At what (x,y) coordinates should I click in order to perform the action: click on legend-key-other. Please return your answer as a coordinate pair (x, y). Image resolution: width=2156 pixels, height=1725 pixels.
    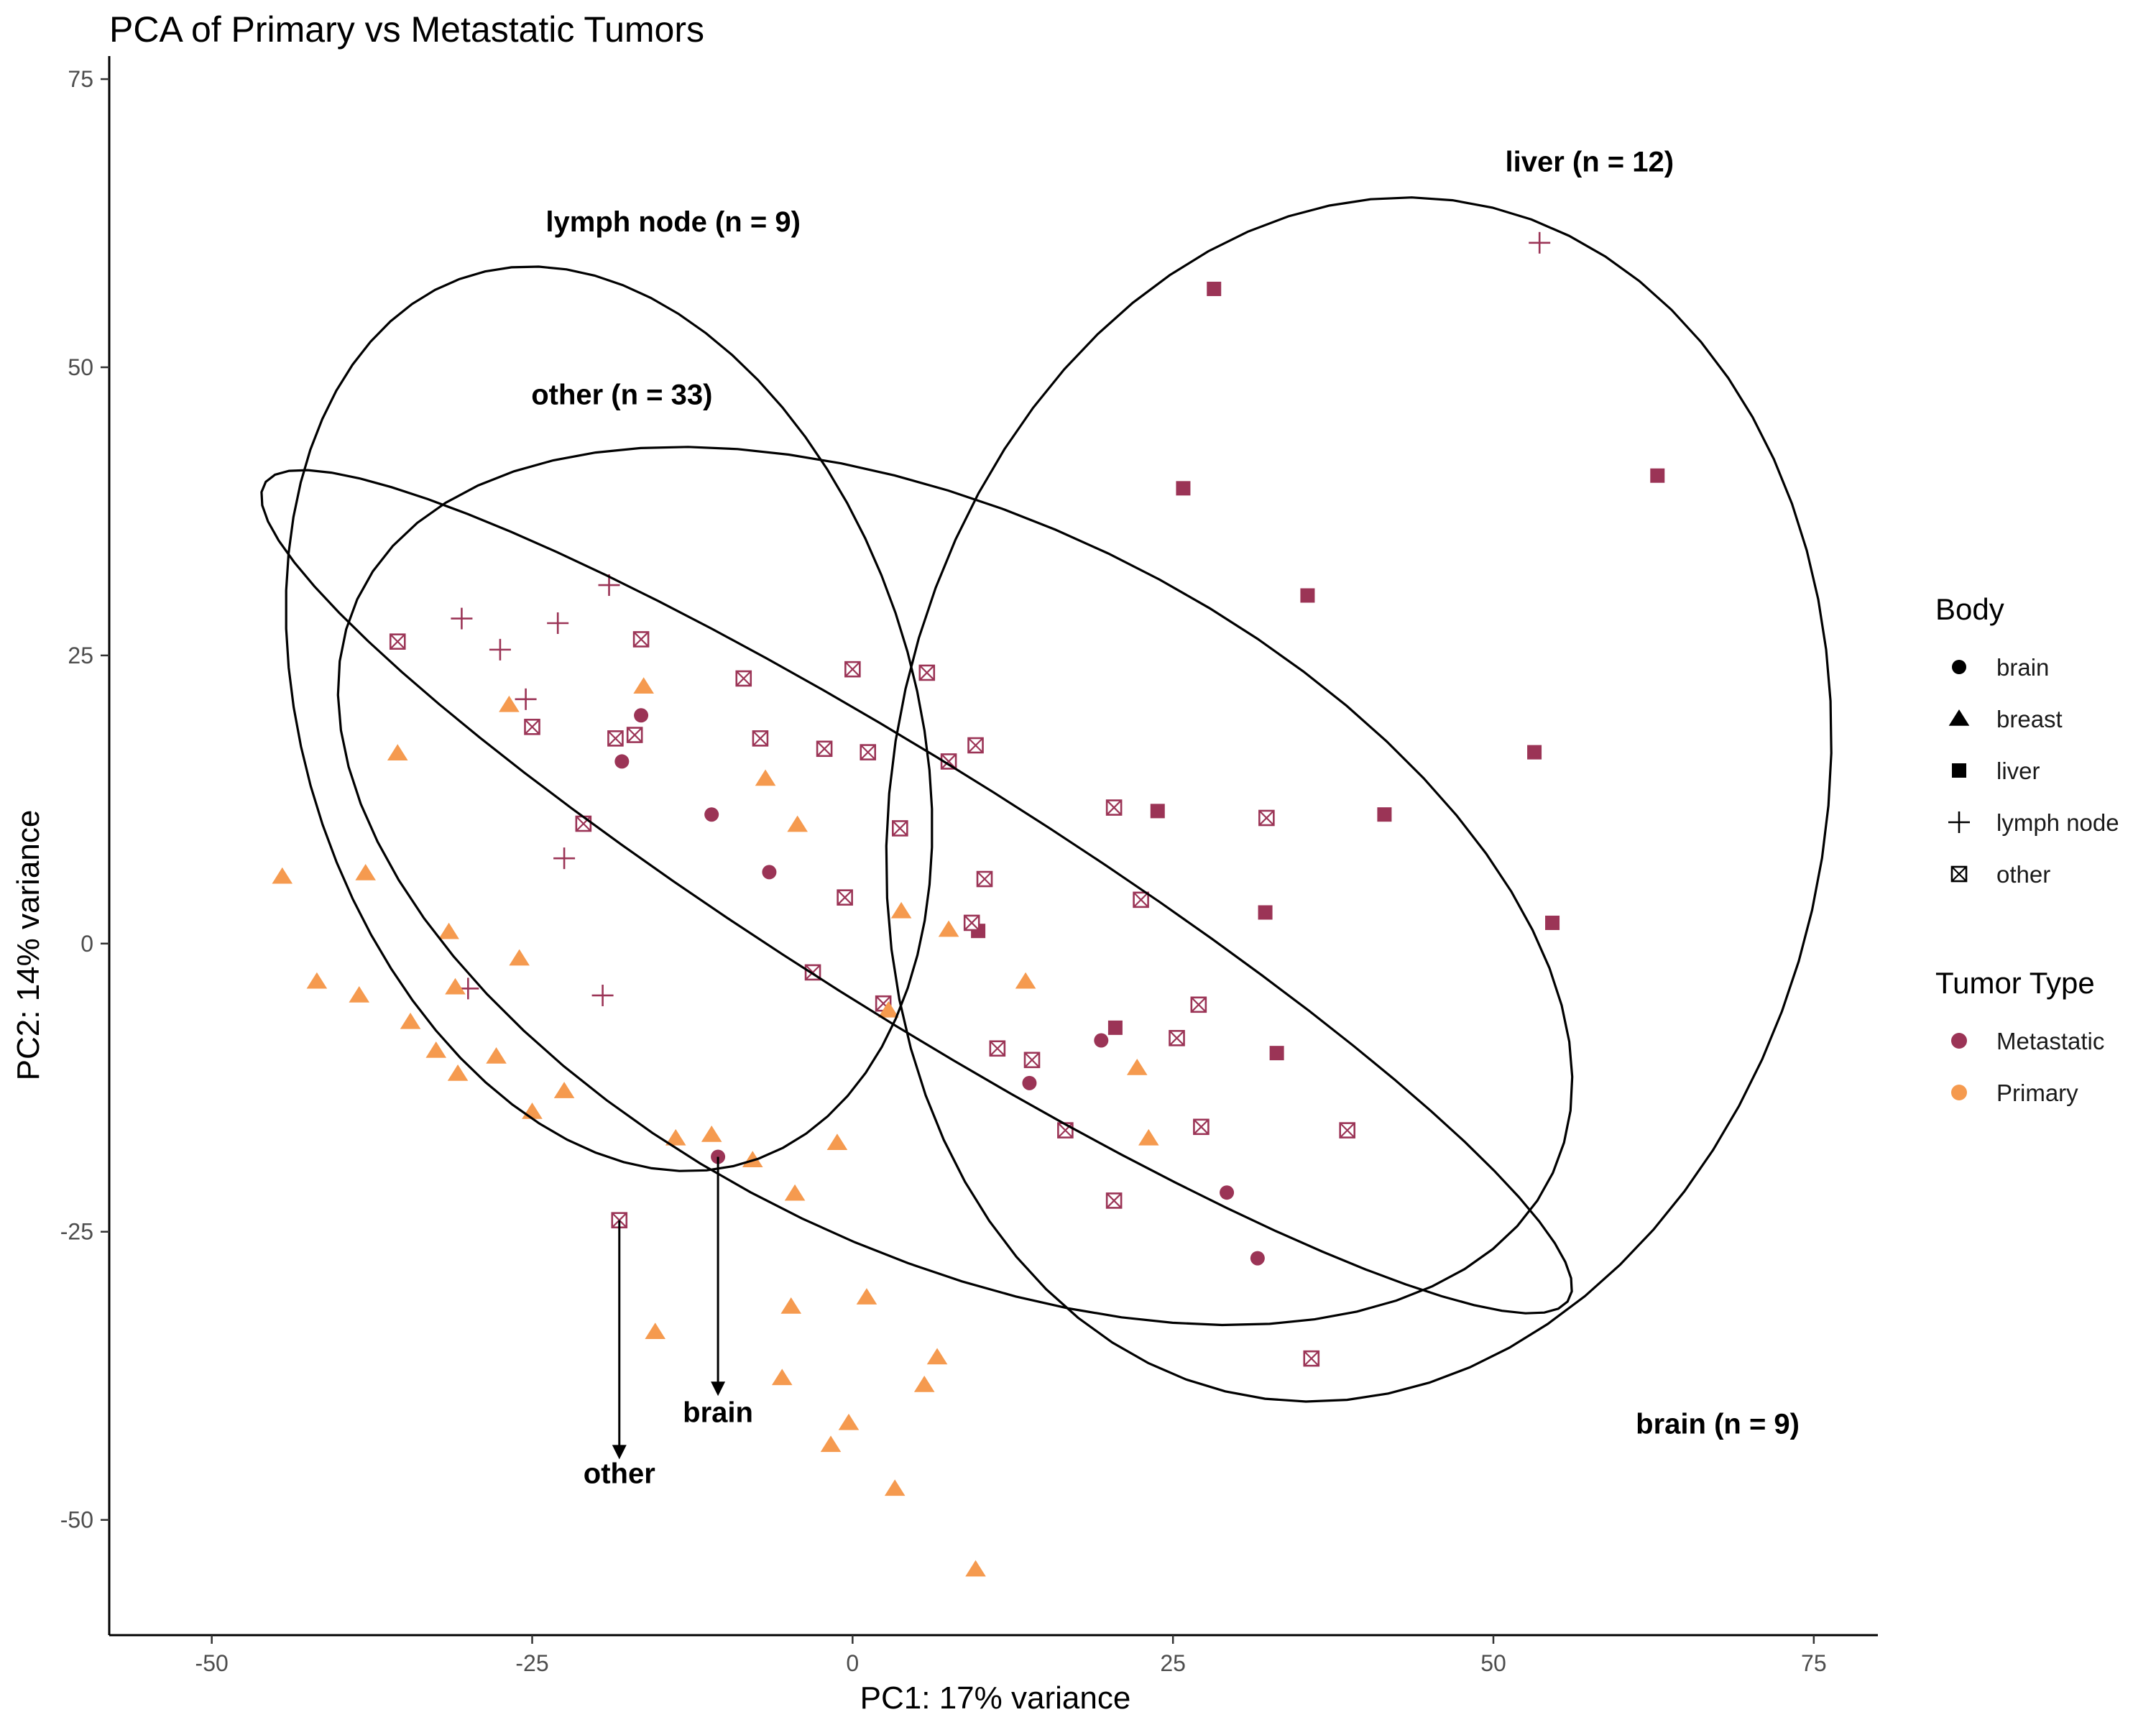
    Looking at the image, I should click on (1959, 874).